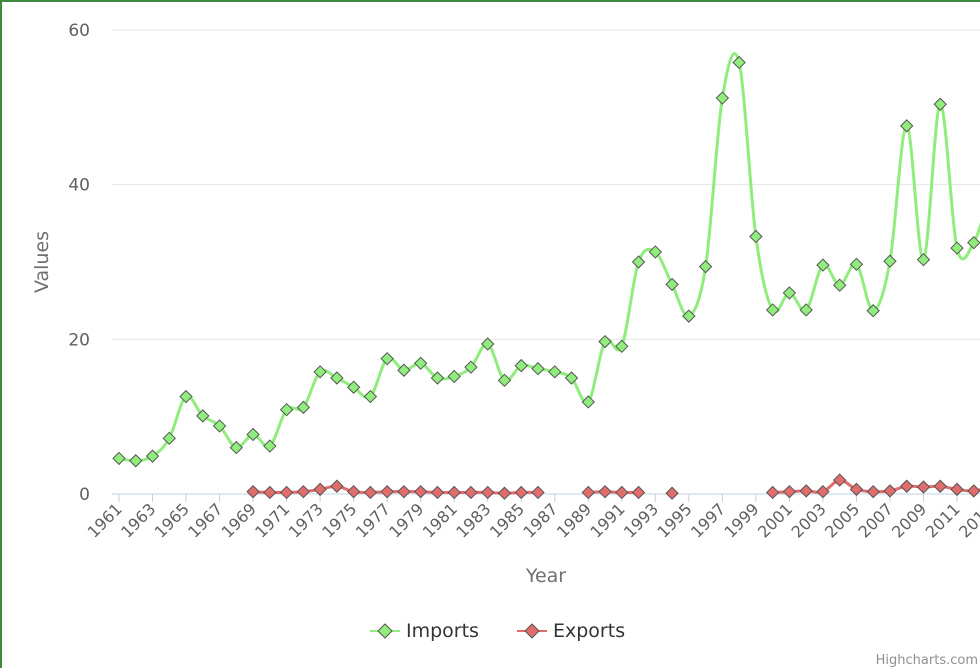  What do you see at coordinates (42, 262) in the screenshot?
I see `y-axis-title: Values` at bounding box center [42, 262].